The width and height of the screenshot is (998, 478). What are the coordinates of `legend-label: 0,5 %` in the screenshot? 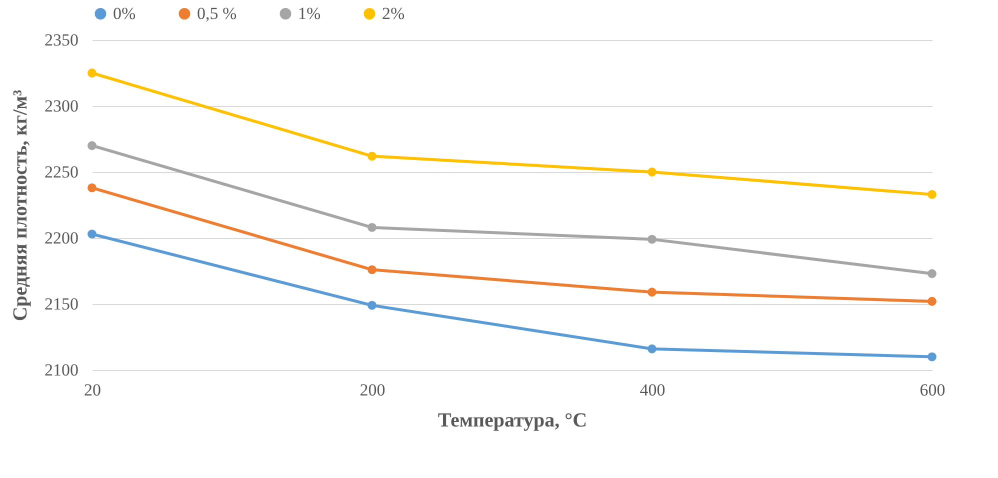 It's located at (217, 13).